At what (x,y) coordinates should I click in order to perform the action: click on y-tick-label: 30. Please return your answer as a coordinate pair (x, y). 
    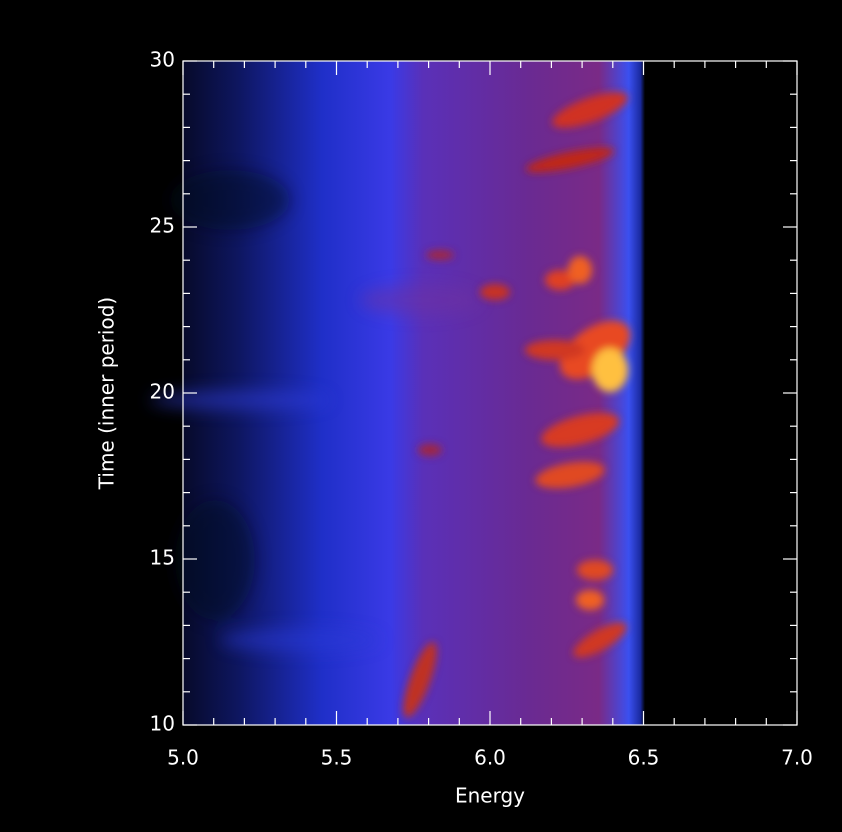
    Looking at the image, I should click on (162, 60).